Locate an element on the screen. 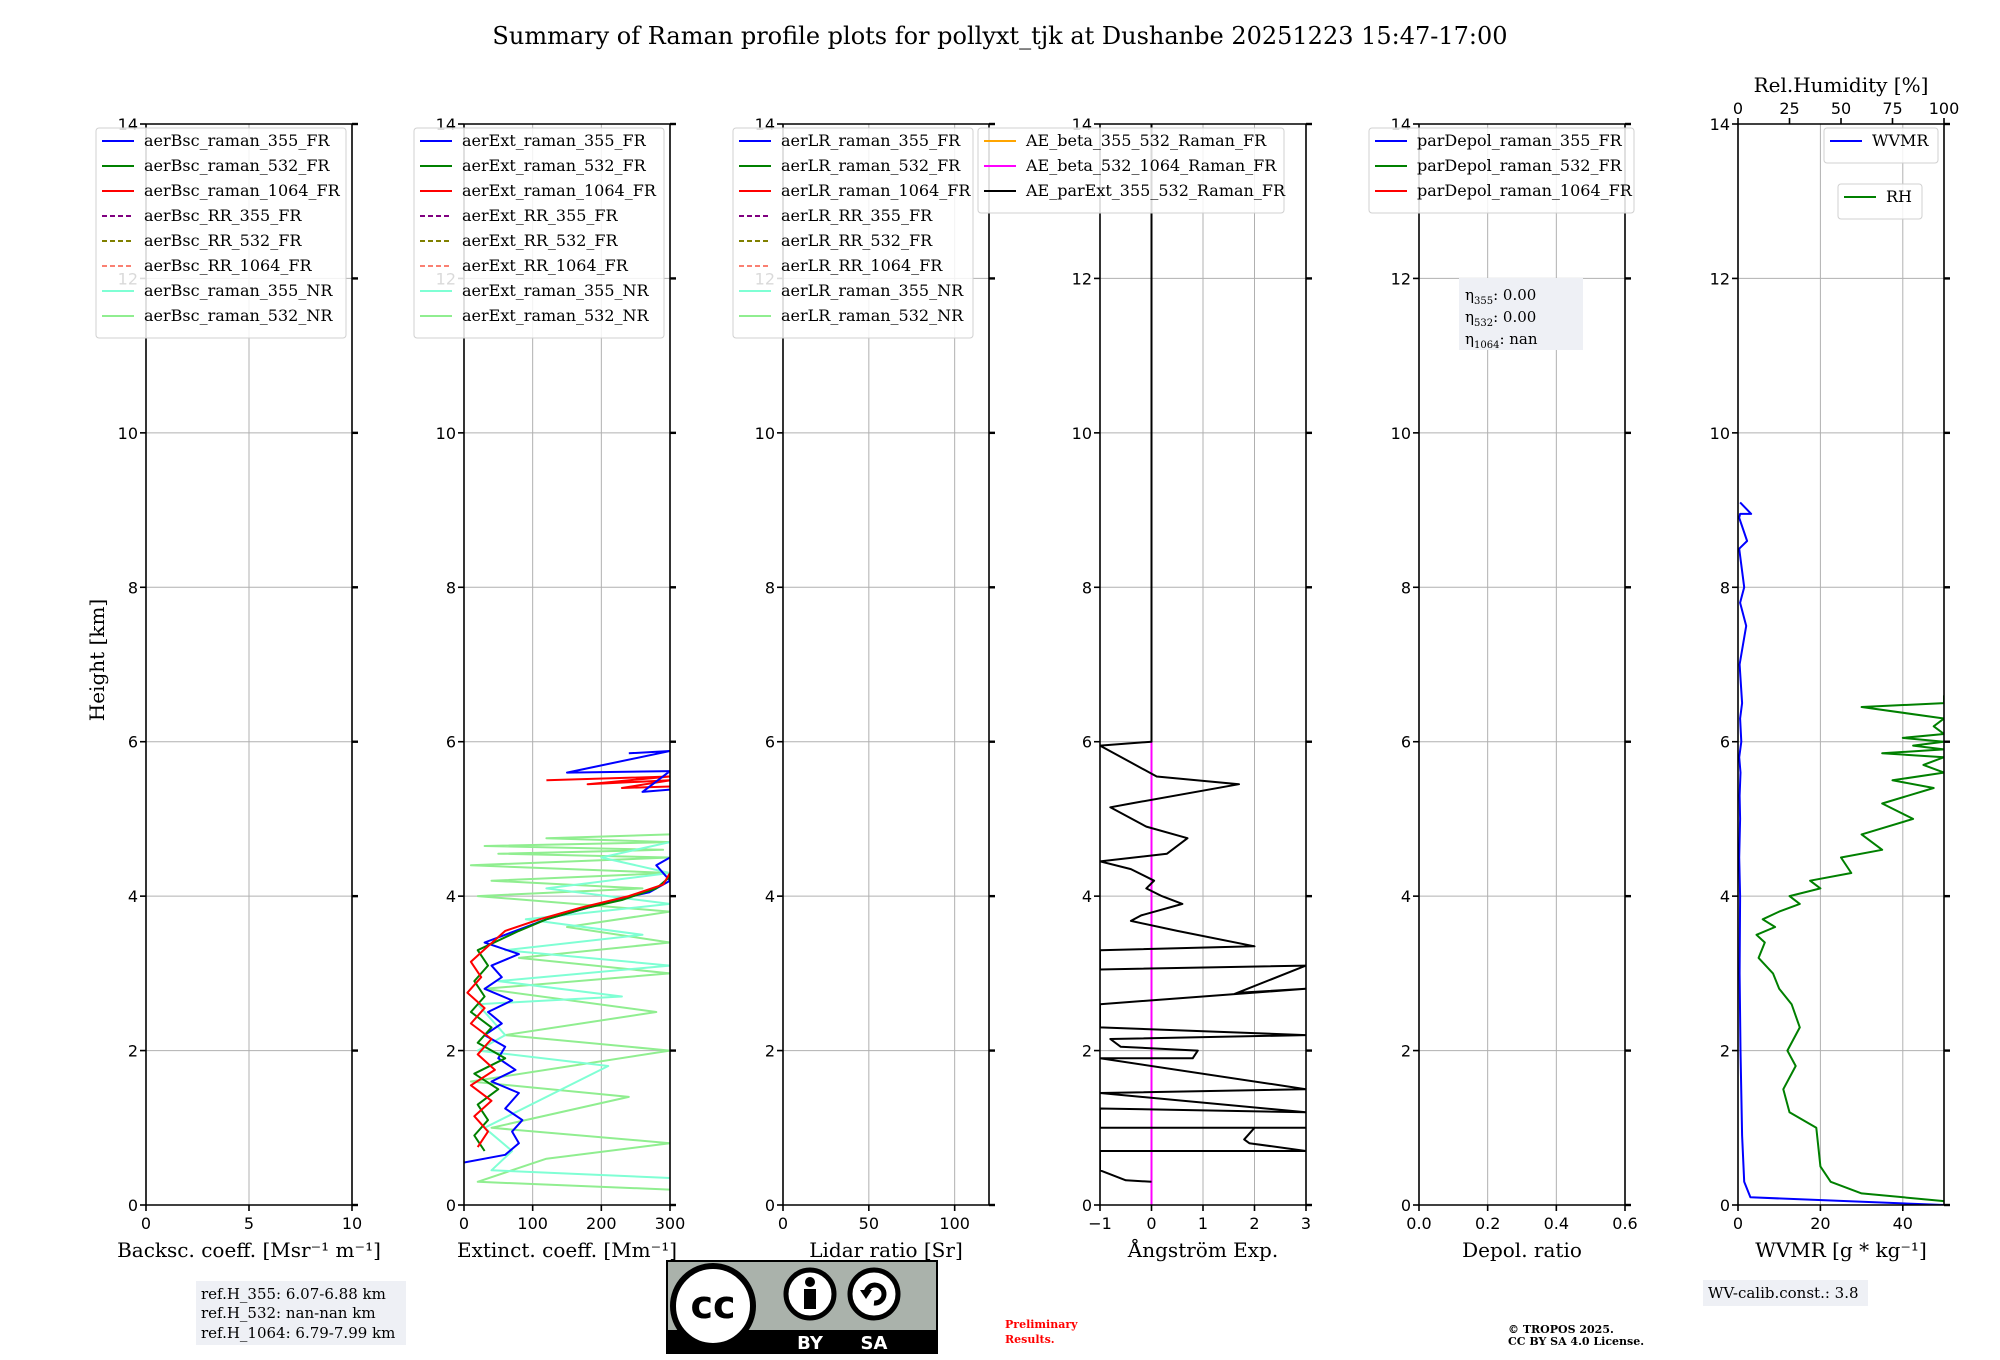 The image size is (2000, 1360). height-axis-label: Height [km] is located at coordinates (97, 660).